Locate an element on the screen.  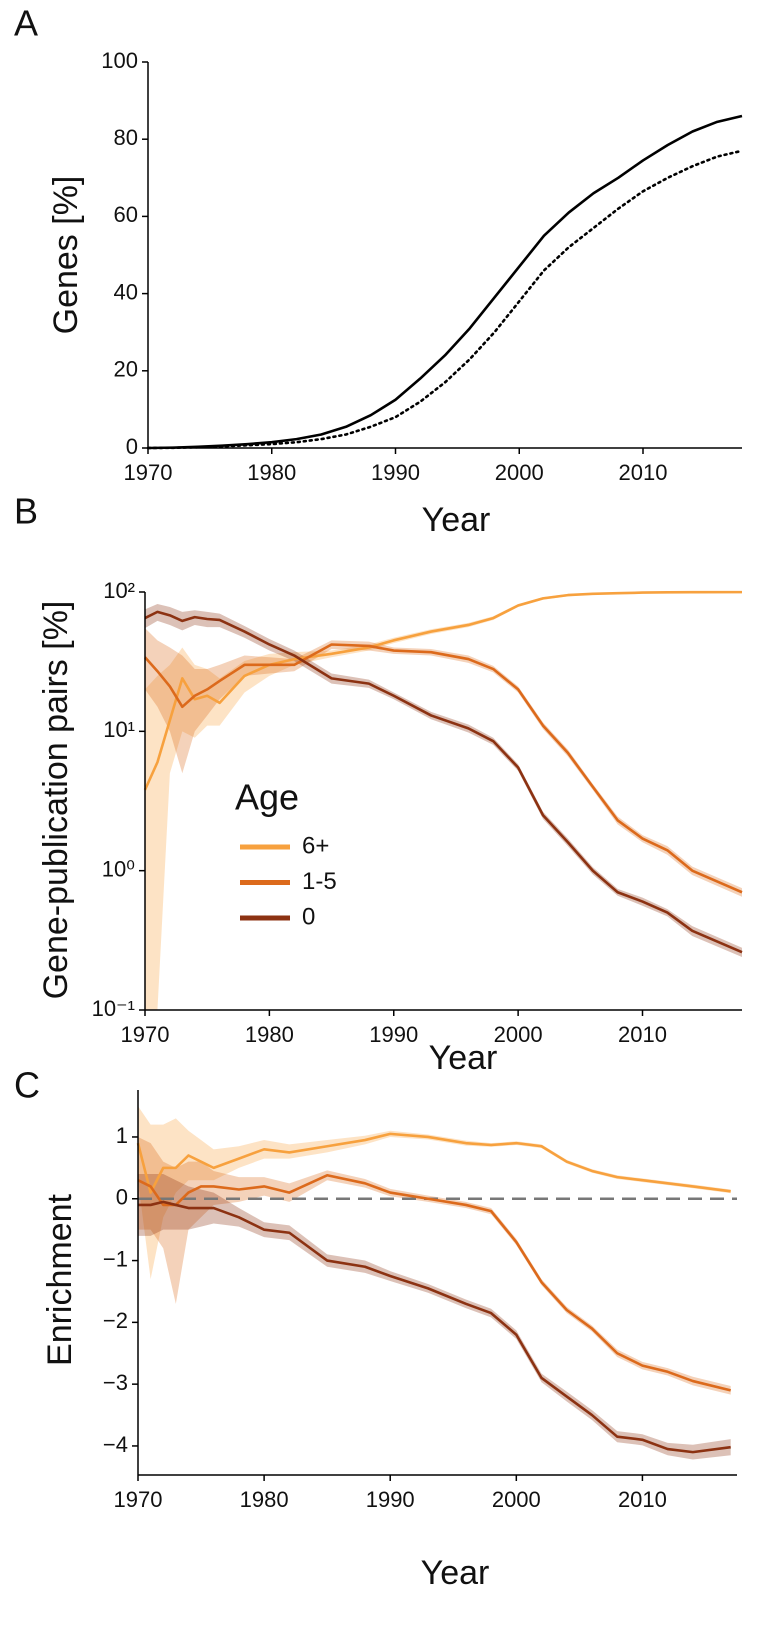
y-tick-label: 80 is located at coordinates (126, 137).